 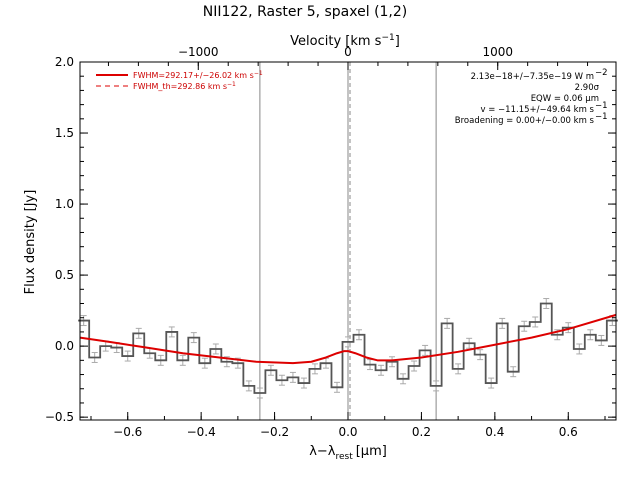 What do you see at coordinates (397, 41) in the screenshot?
I see `top-axis-label-close: ]` at bounding box center [397, 41].